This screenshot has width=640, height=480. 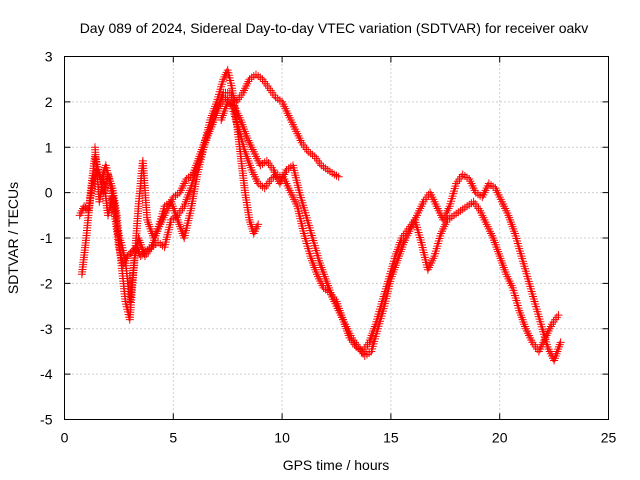 I want to click on x-tick-label: 25, so click(x=609, y=438).